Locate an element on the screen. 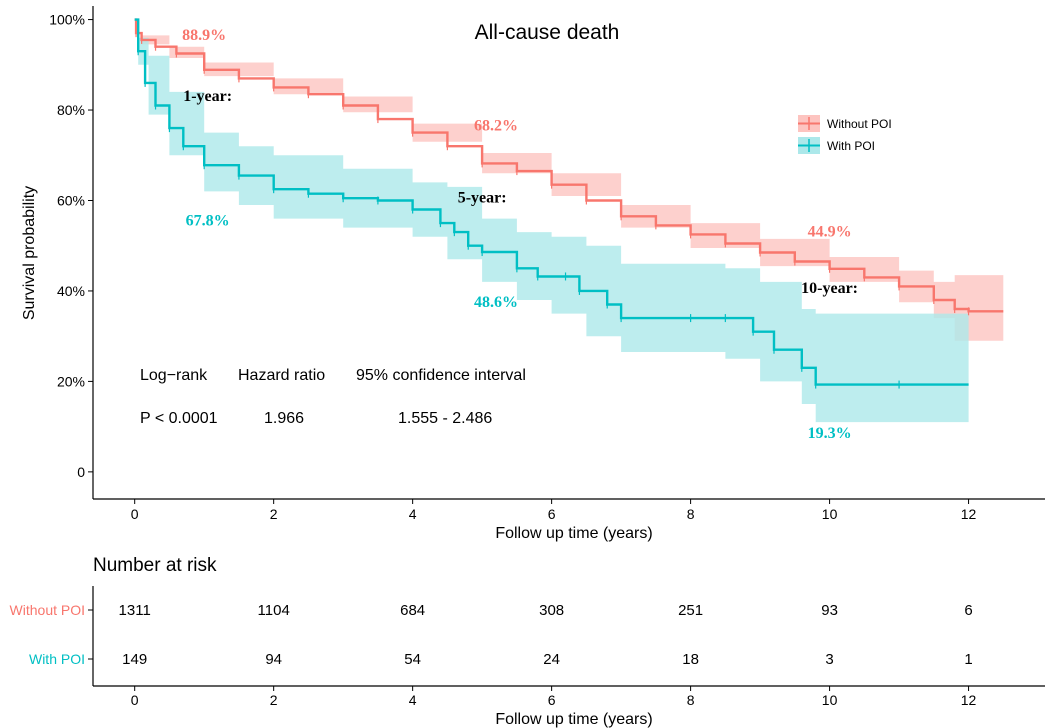 Image resolution: width=1053 pixels, height=728 pixels. risk-x-tick-label: 8 is located at coordinates (691, 700).